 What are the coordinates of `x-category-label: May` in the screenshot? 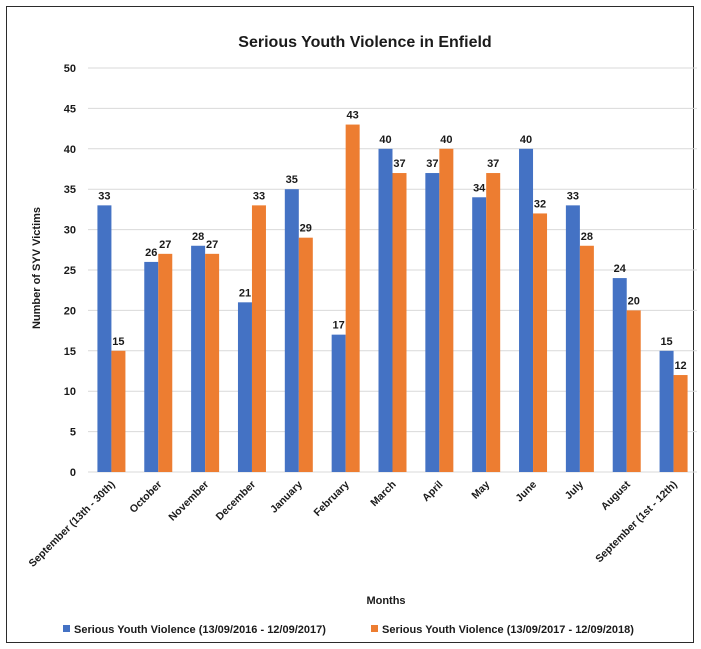 It's located at (480, 490).